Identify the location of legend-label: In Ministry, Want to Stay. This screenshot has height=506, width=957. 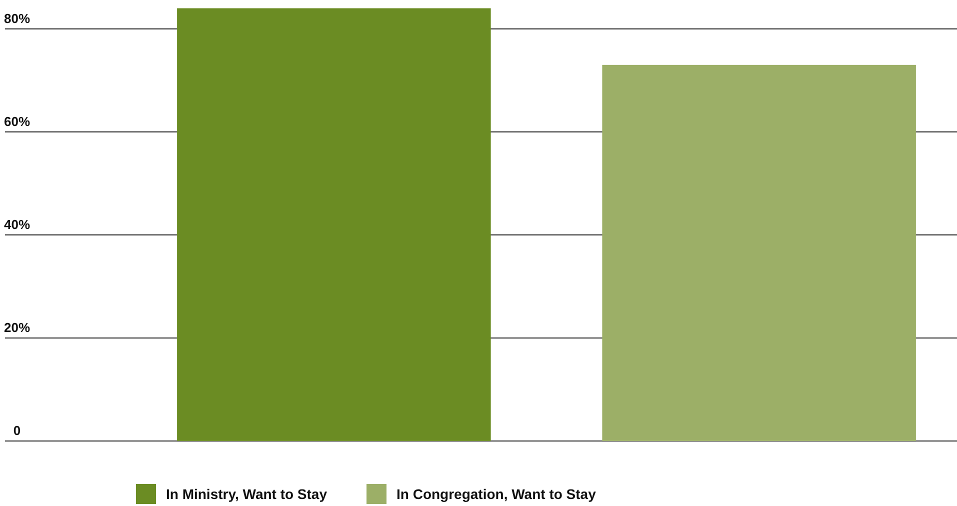
(247, 494).